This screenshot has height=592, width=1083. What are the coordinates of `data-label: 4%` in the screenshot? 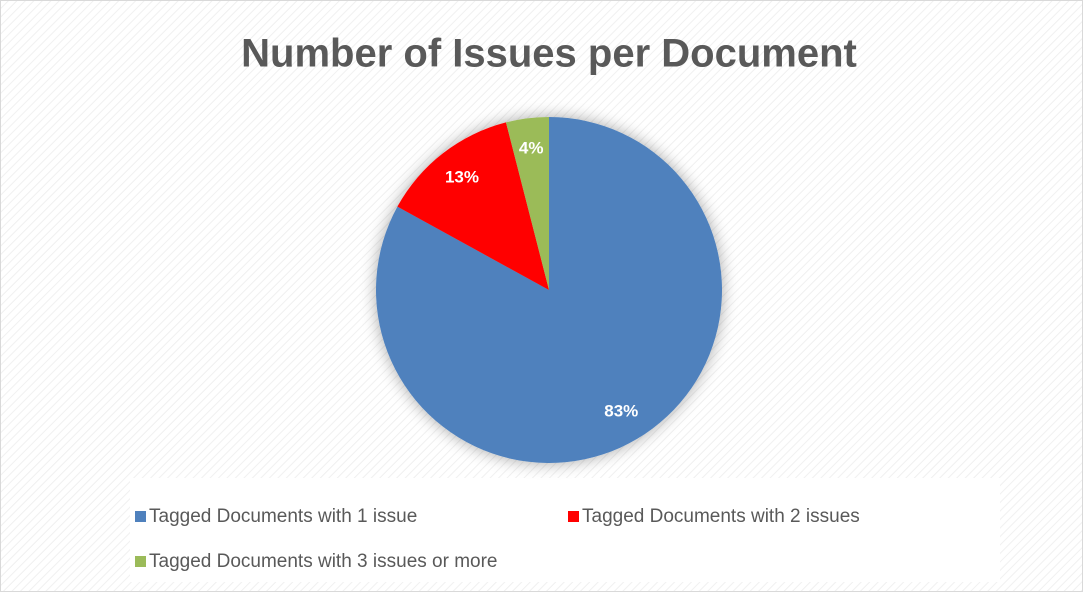 It's located at (531, 148).